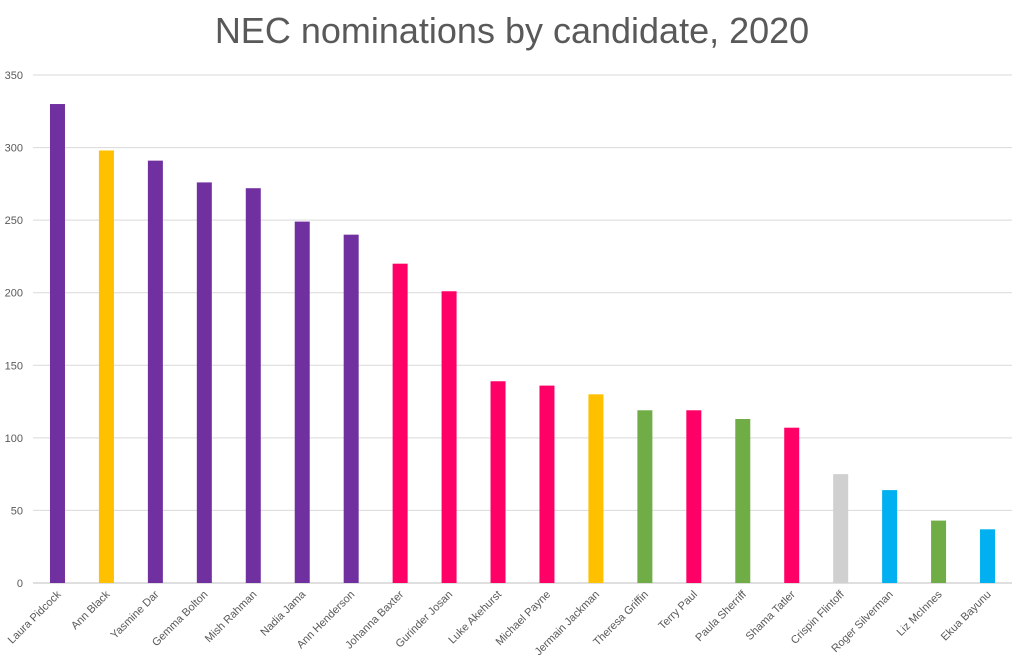 The height and width of the screenshot is (672, 1024). What do you see at coordinates (966, 616) in the screenshot?
I see `x-tick-label: Ekua Bayunu` at bounding box center [966, 616].